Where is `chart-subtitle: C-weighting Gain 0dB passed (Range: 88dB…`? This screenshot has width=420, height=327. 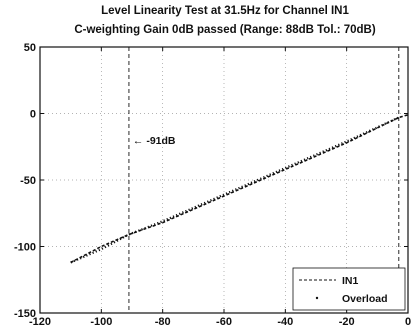 chart-subtitle: C-weighting Gain 0dB passed (Range: 88dB… is located at coordinates (225, 30).